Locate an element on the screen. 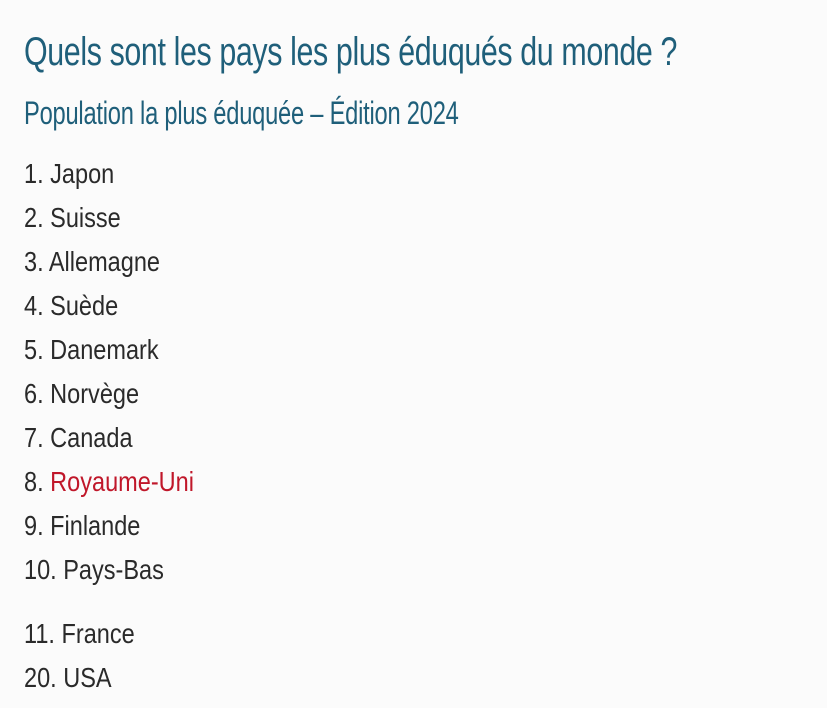  country-name: Canada is located at coordinates (91, 437).